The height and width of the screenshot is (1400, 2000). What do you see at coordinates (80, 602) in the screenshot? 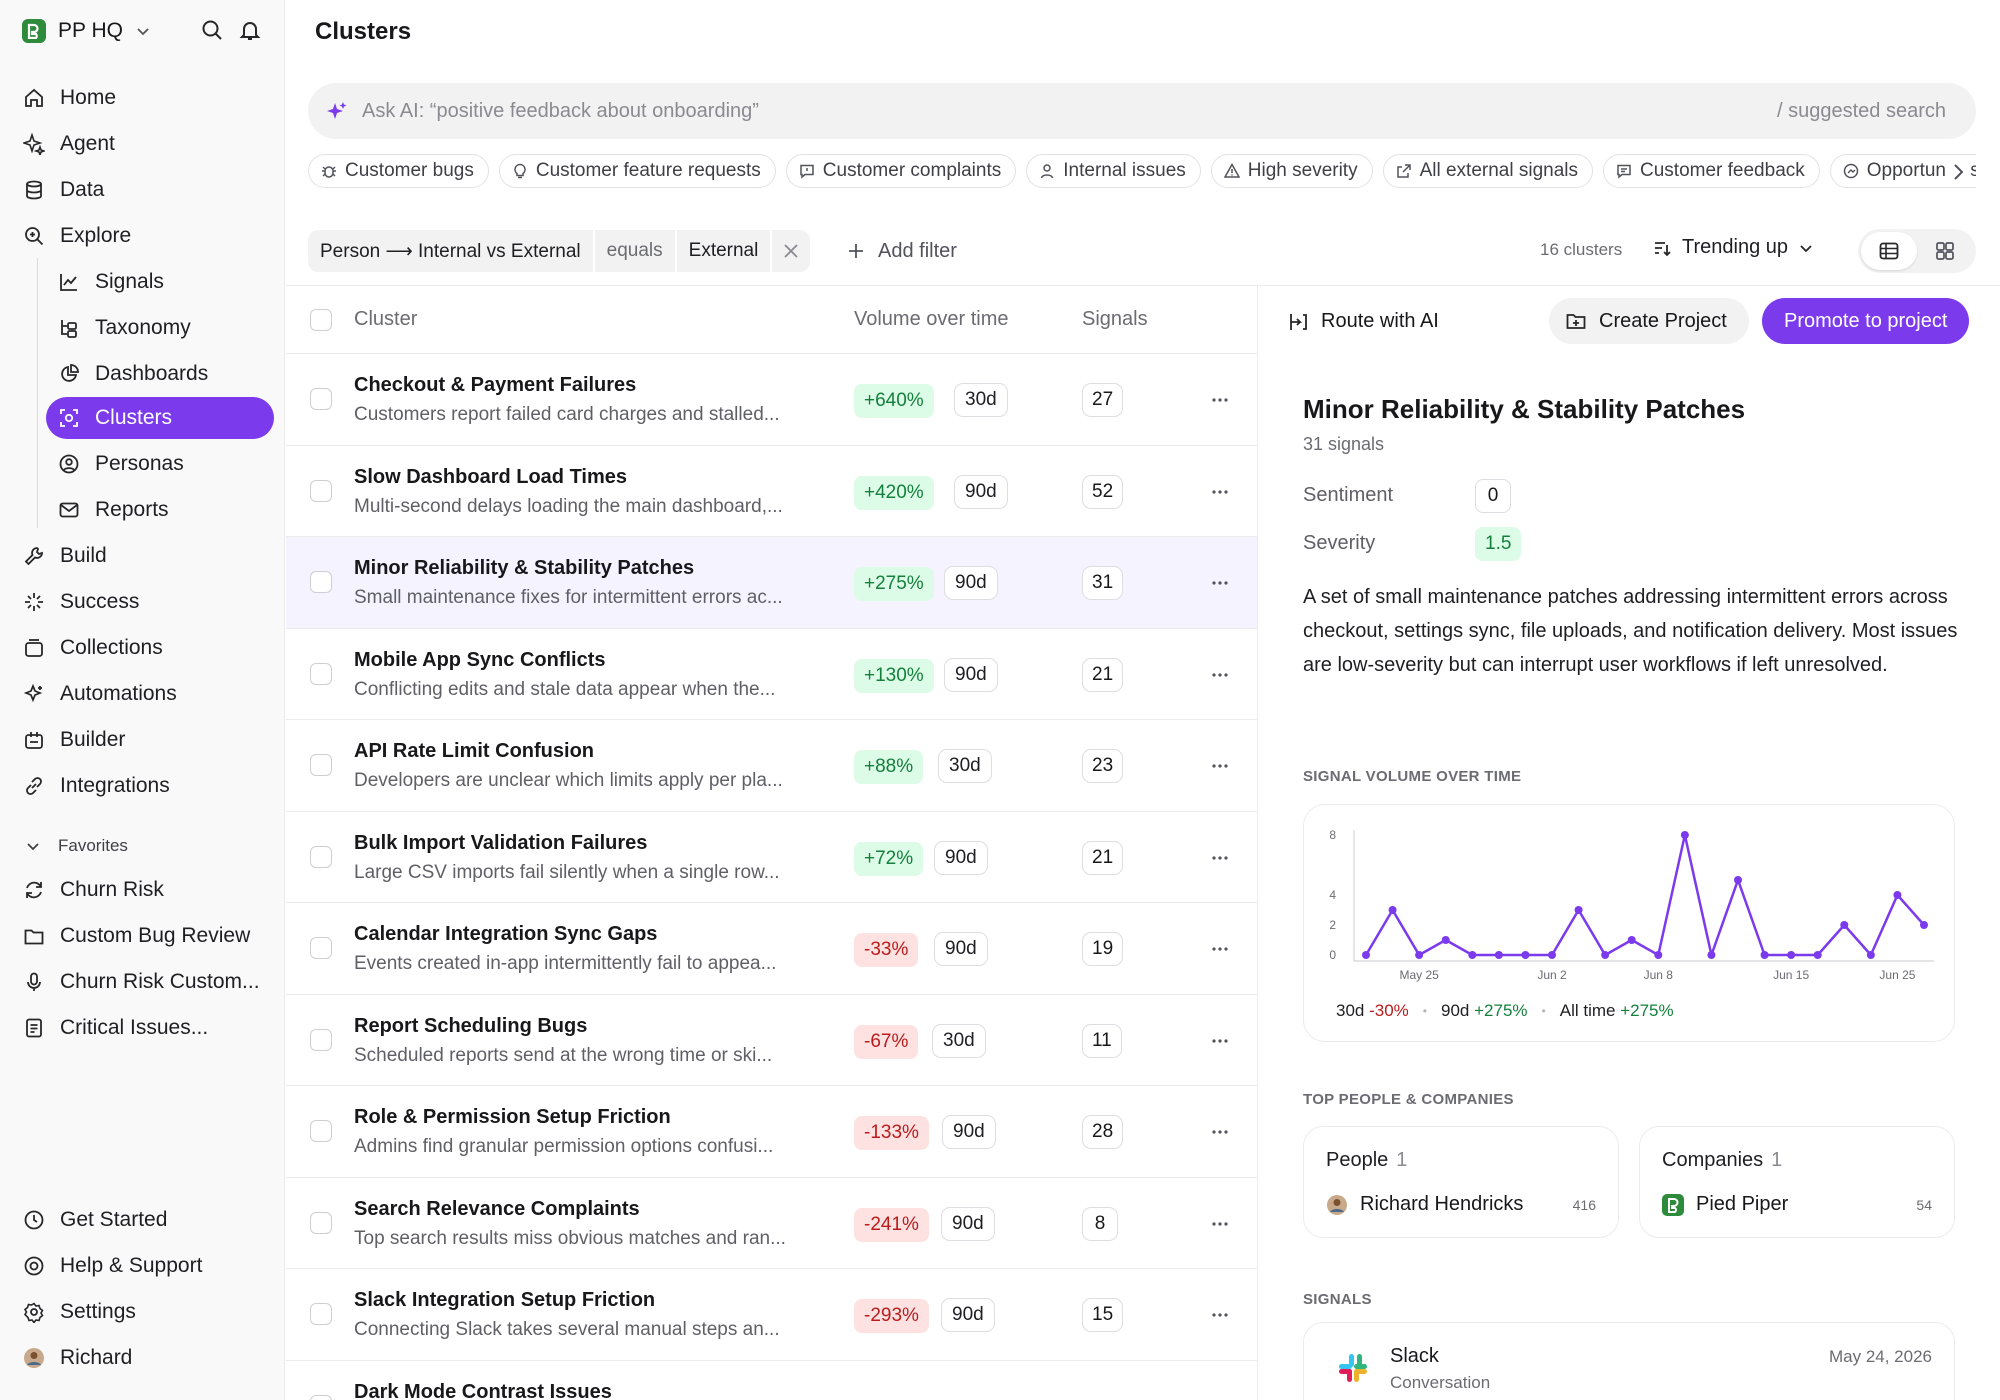
I see `nav-success: Success` at bounding box center [80, 602].